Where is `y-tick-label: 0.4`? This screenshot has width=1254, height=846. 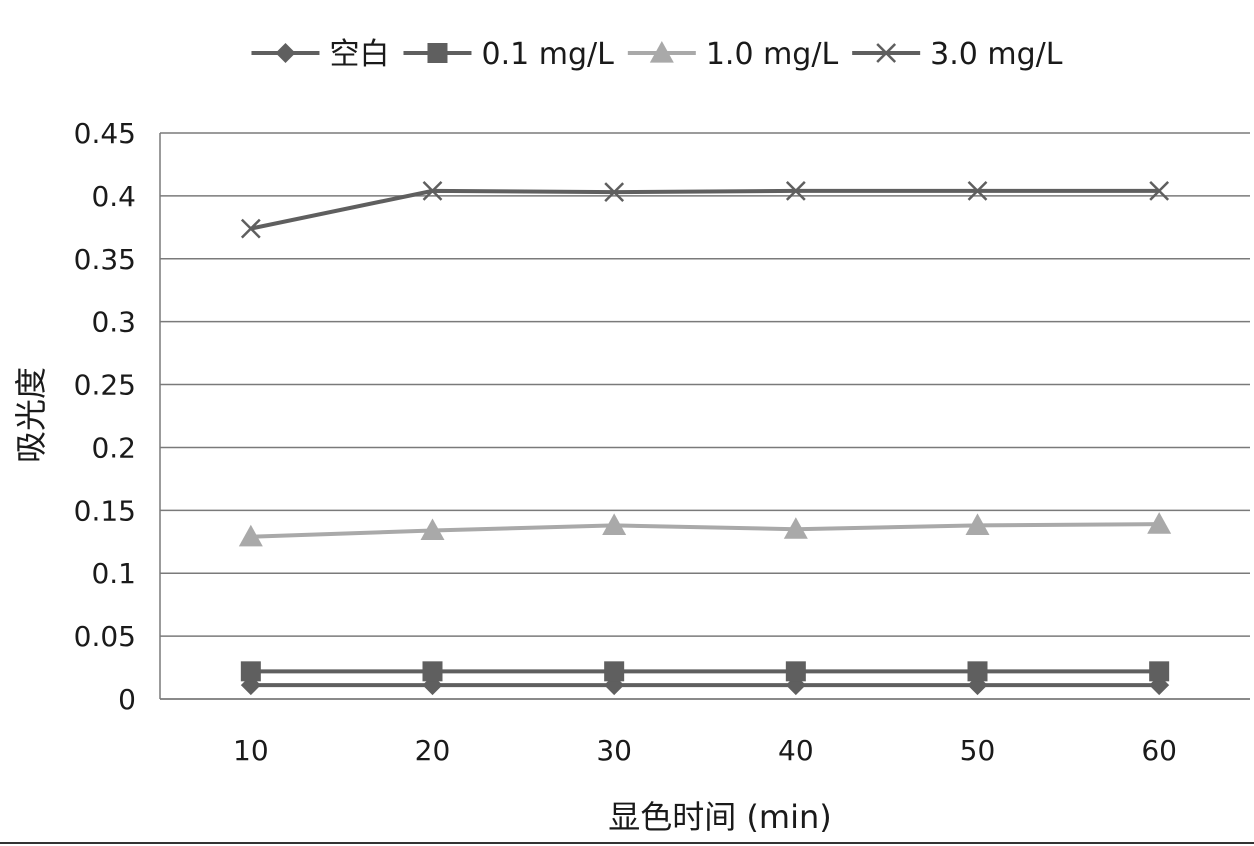
y-tick-label: 0.4 is located at coordinates (113, 196).